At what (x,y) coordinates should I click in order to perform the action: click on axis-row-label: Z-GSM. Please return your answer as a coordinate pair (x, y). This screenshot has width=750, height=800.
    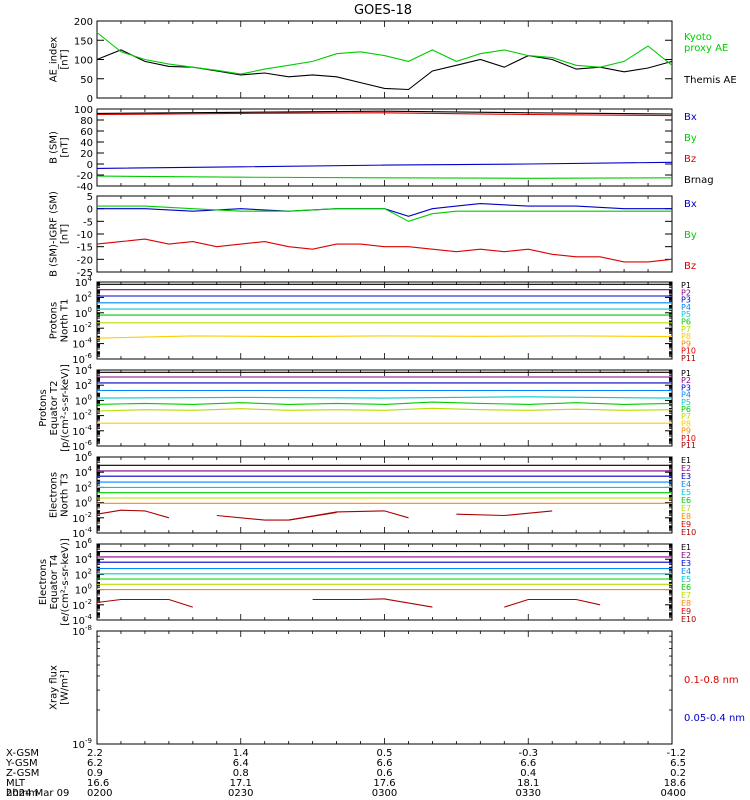
    Looking at the image, I should click on (22, 773).